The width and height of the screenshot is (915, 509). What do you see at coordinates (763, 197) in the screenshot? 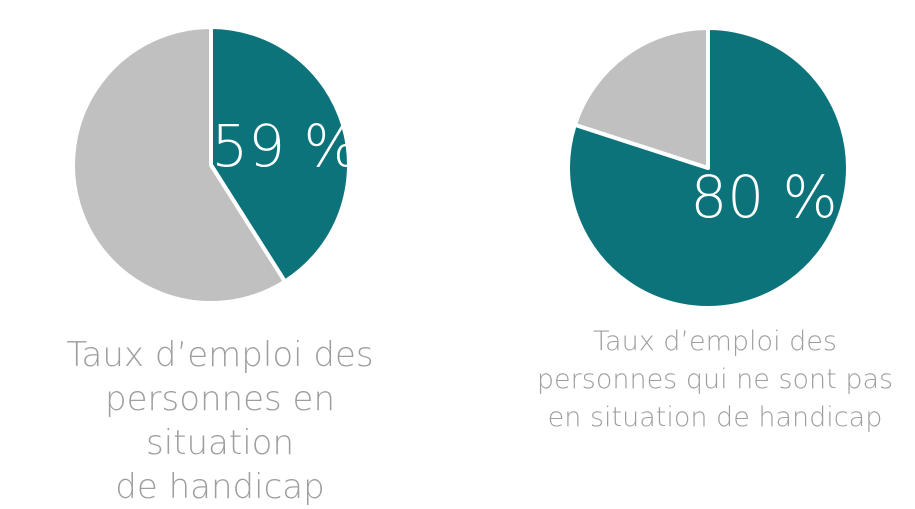
I see `data-label-non-disabled: 80 %` at bounding box center [763, 197].